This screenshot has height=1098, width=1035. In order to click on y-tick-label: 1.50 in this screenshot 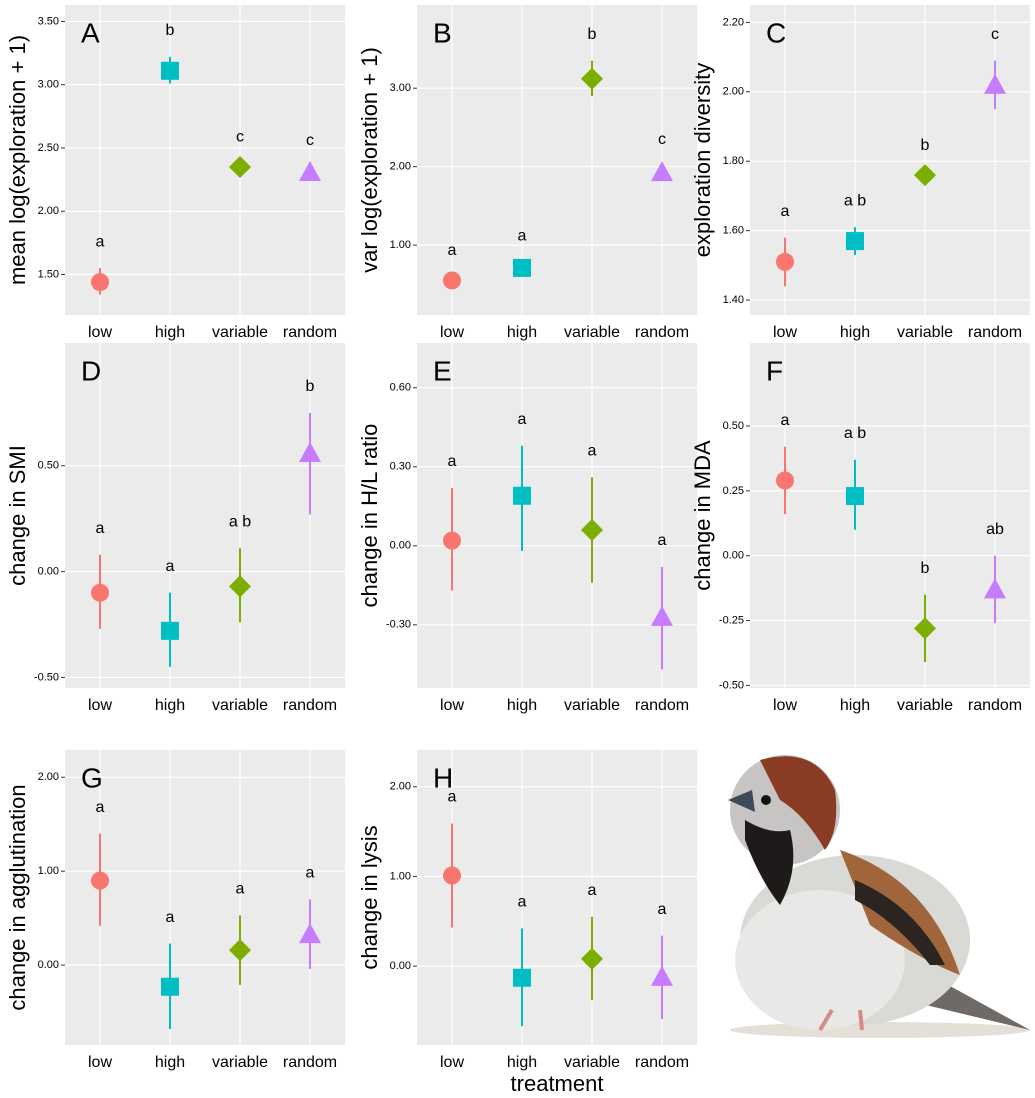, I will do `click(48, 274)`.